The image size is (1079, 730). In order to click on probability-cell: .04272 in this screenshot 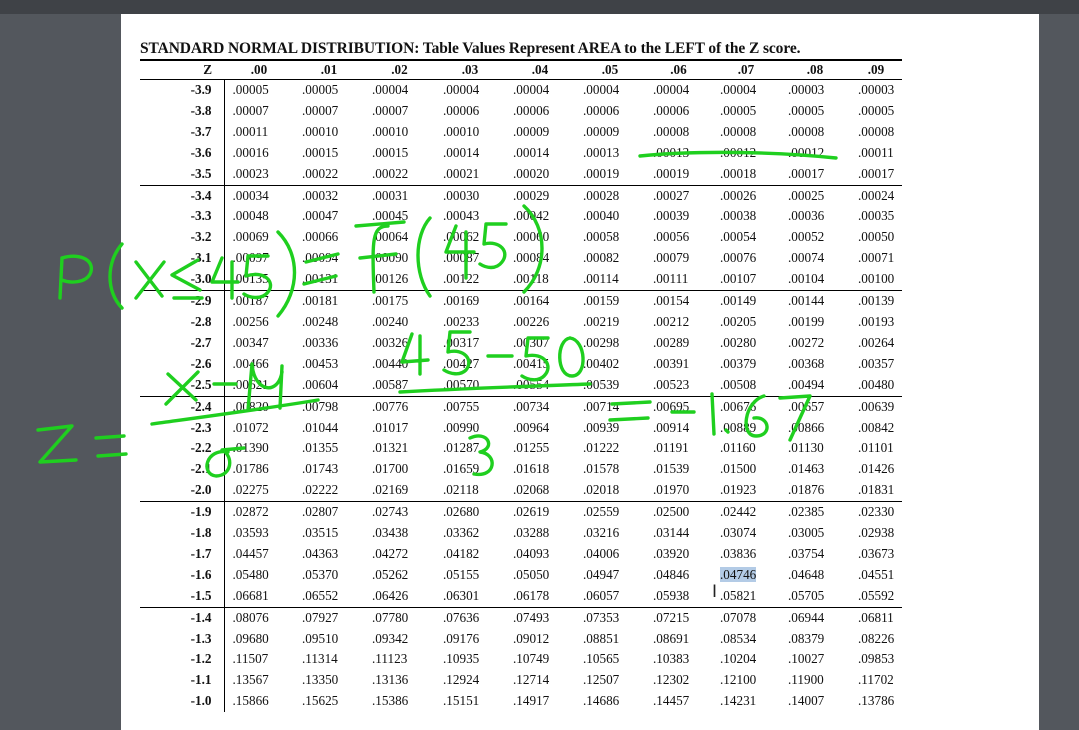, I will do `click(399, 554)`.